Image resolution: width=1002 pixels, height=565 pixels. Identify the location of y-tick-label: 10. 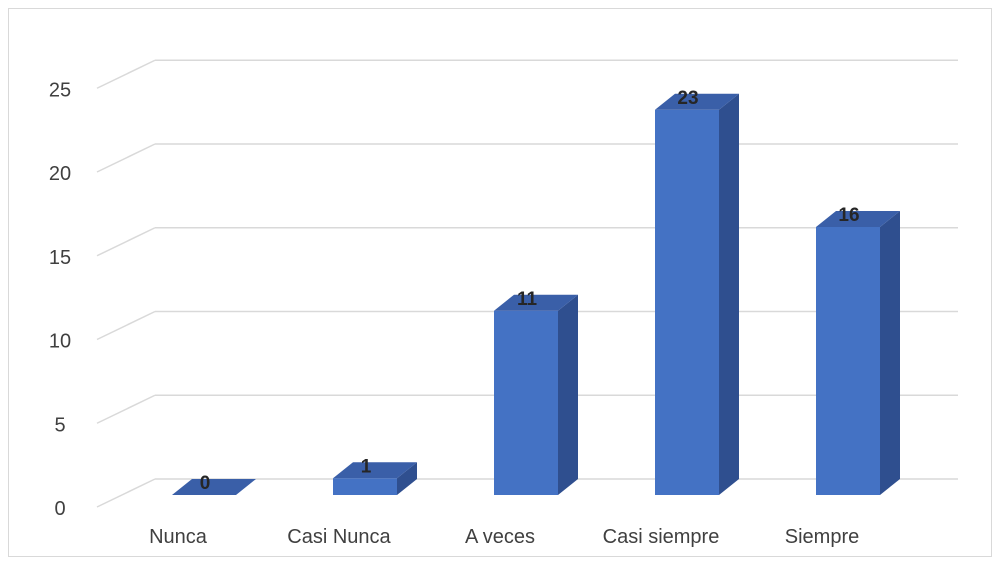
(60, 342).